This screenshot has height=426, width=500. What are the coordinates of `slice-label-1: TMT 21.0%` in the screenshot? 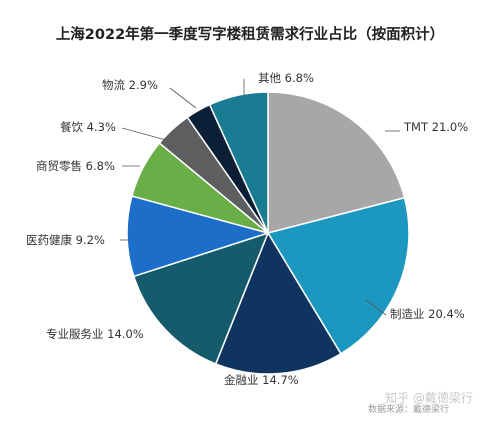 It's located at (435, 127).